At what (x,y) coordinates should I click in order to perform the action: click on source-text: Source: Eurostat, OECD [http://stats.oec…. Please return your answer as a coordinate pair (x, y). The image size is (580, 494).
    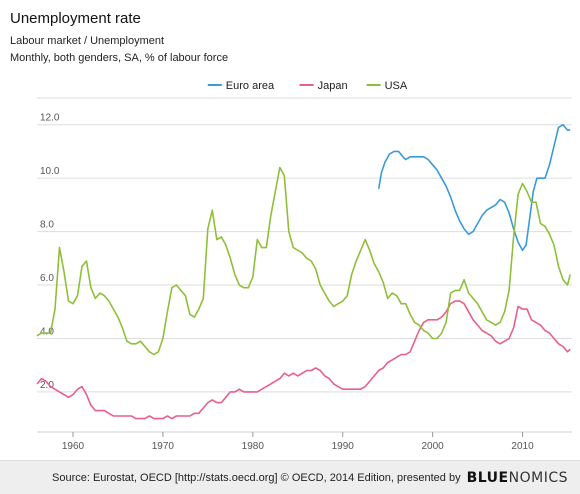
    Looking at the image, I should click on (256, 477).